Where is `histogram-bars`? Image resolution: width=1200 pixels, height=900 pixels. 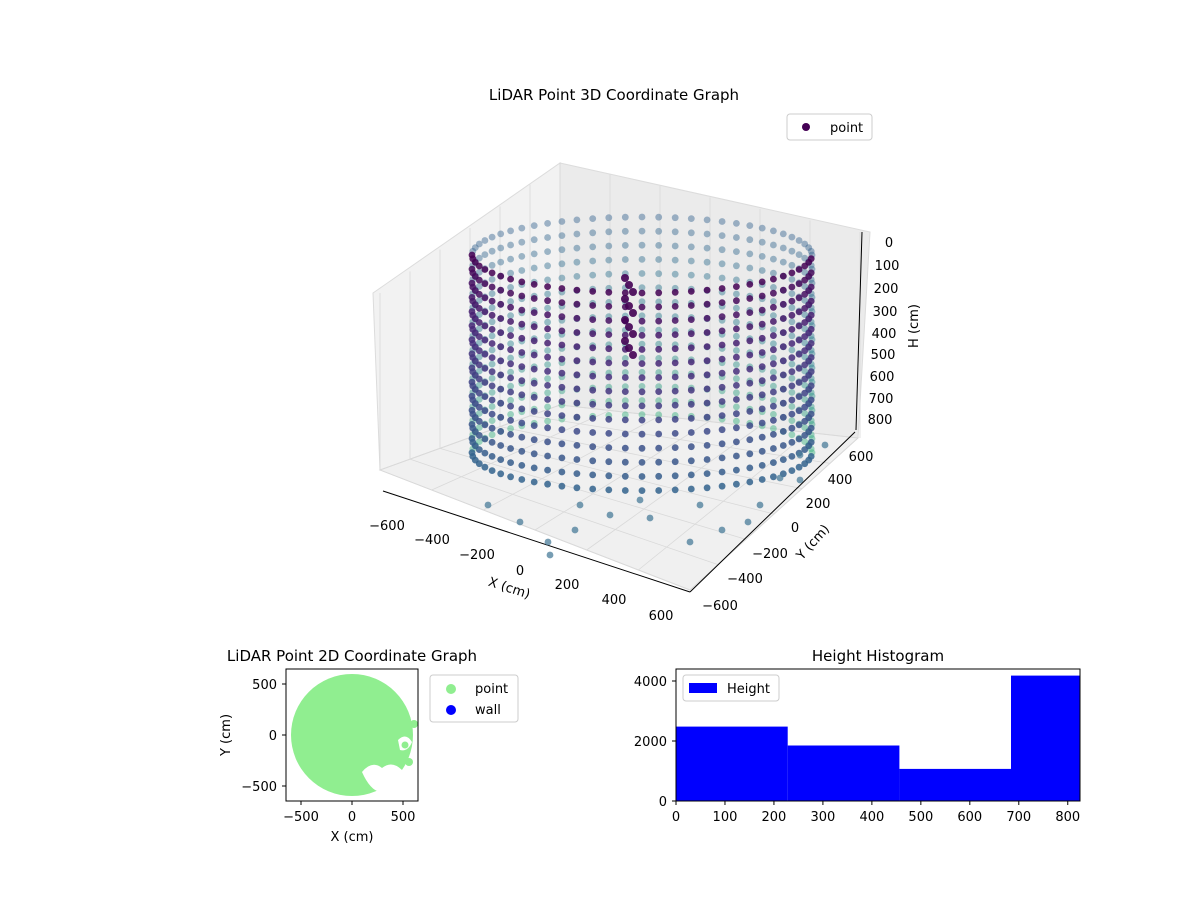 histogram-bars is located at coordinates (878, 738).